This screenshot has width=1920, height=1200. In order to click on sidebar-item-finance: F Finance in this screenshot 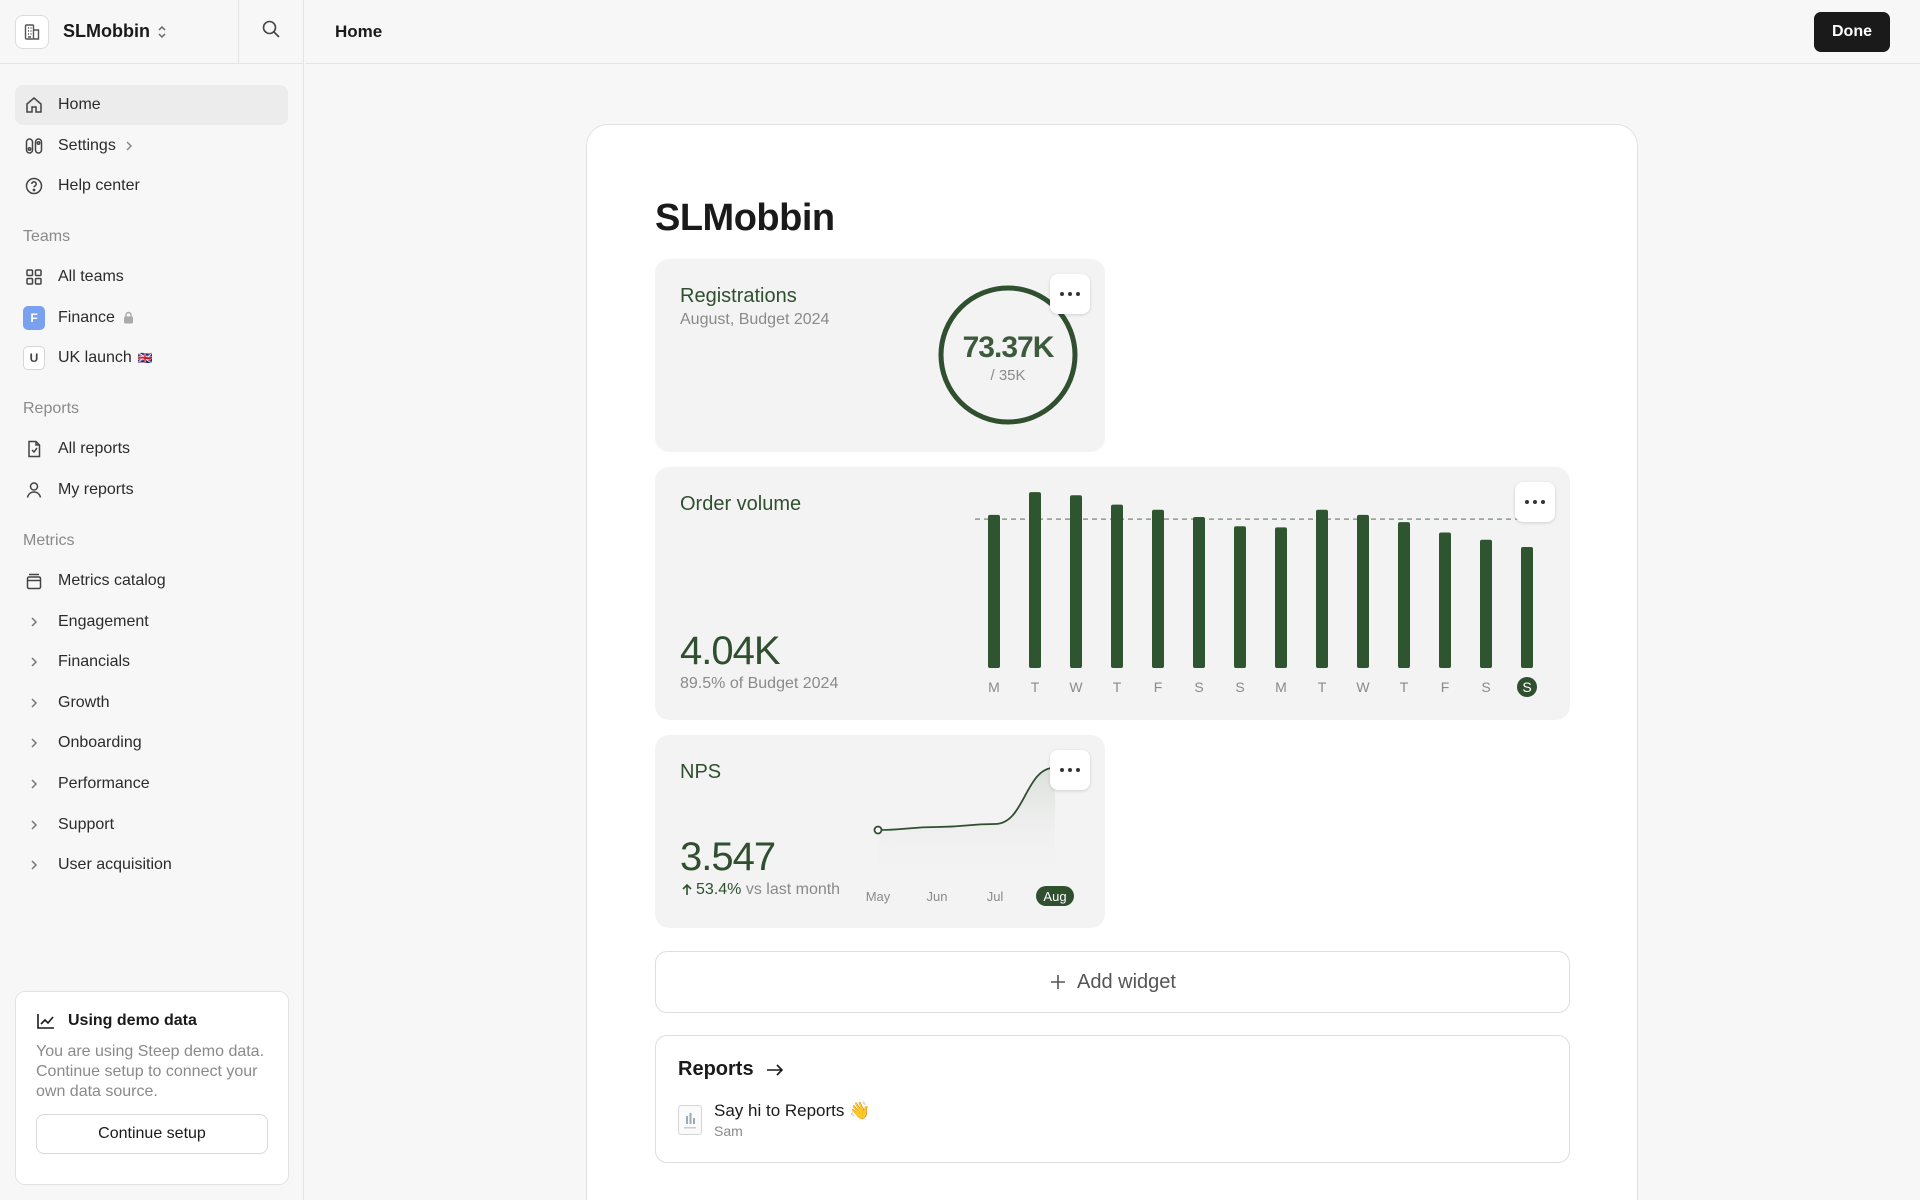, I will do `click(151, 318)`.